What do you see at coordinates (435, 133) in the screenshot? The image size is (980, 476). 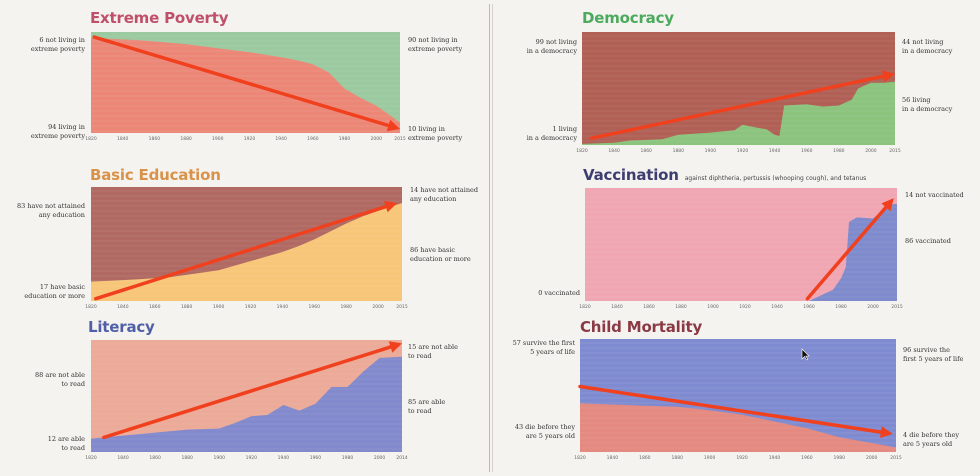 I see `label-right-bottom: 10 living in extreme poverty` at bounding box center [435, 133].